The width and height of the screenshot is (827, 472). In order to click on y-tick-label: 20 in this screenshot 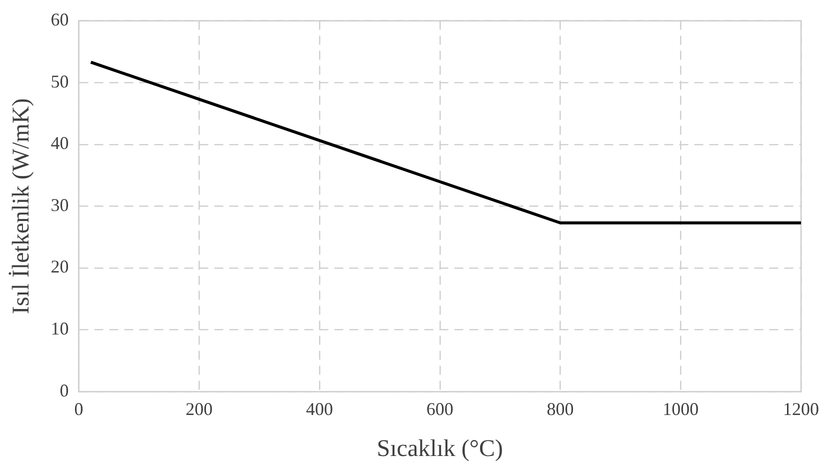, I will do `click(59, 266)`.